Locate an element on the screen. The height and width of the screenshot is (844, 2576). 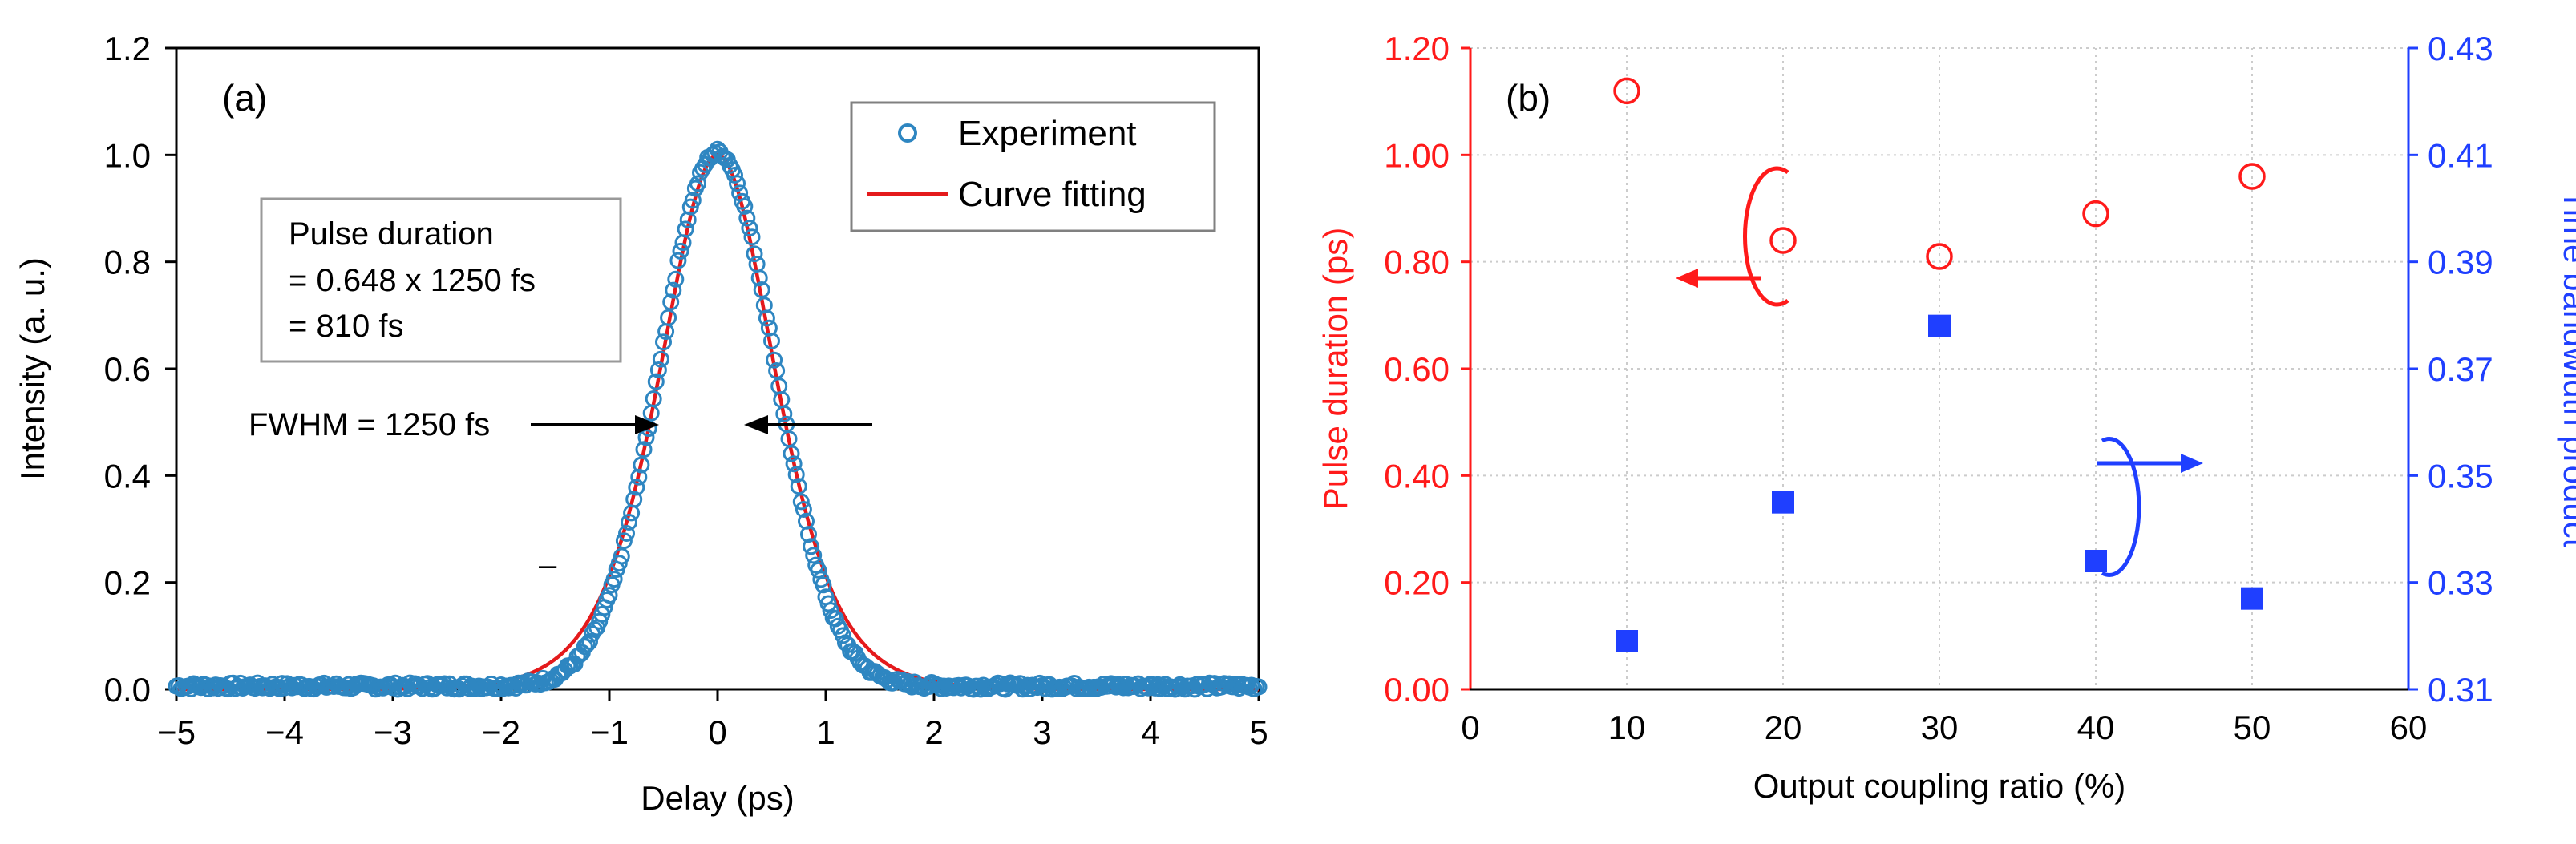
panel-a-x-ticks: −5 −4 −3 −2 −1 0 1 2 3 4 5 is located at coordinates (712, 720).